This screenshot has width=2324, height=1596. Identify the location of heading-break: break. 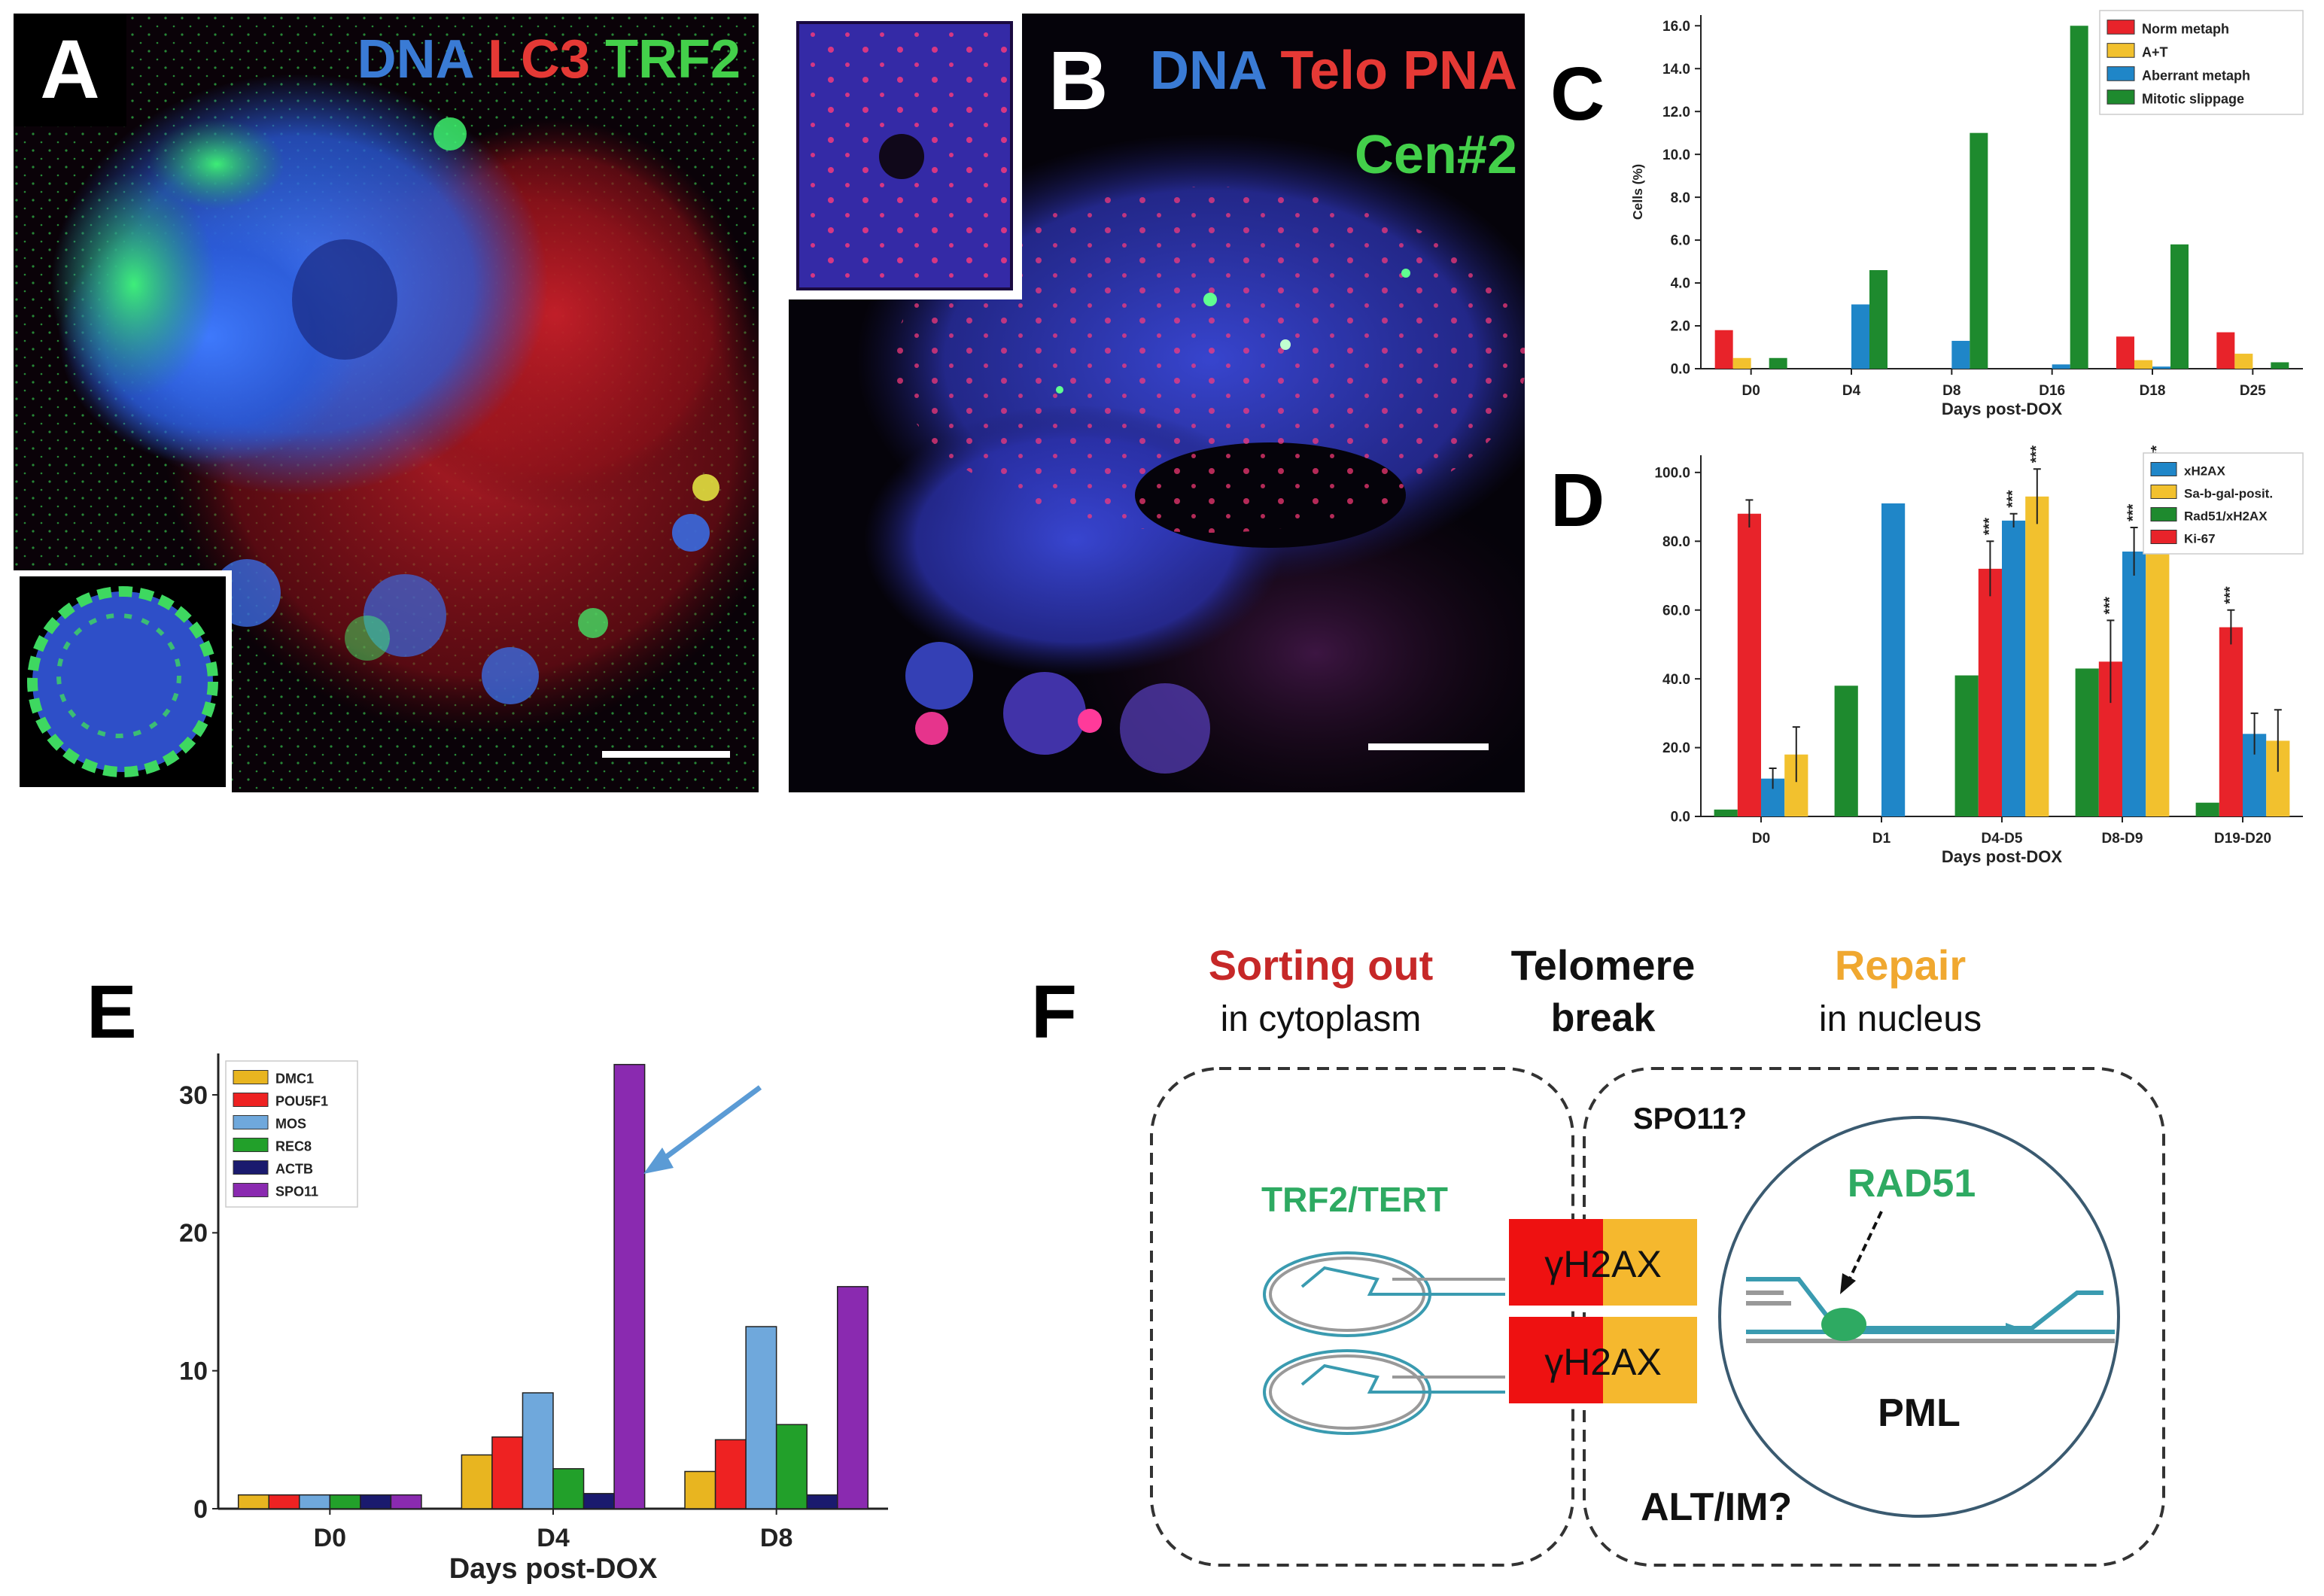
(1604, 1018).